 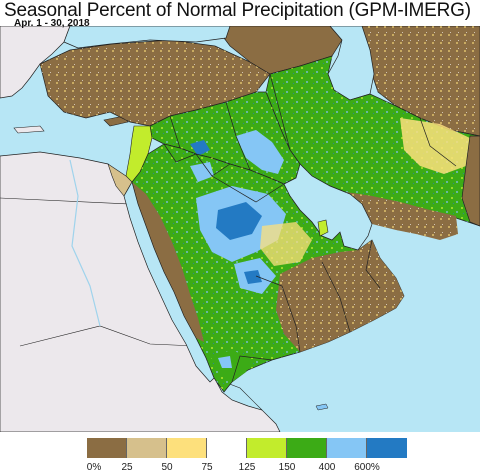 What do you see at coordinates (167, 467) in the screenshot?
I see `legend-label: 50` at bounding box center [167, 467].